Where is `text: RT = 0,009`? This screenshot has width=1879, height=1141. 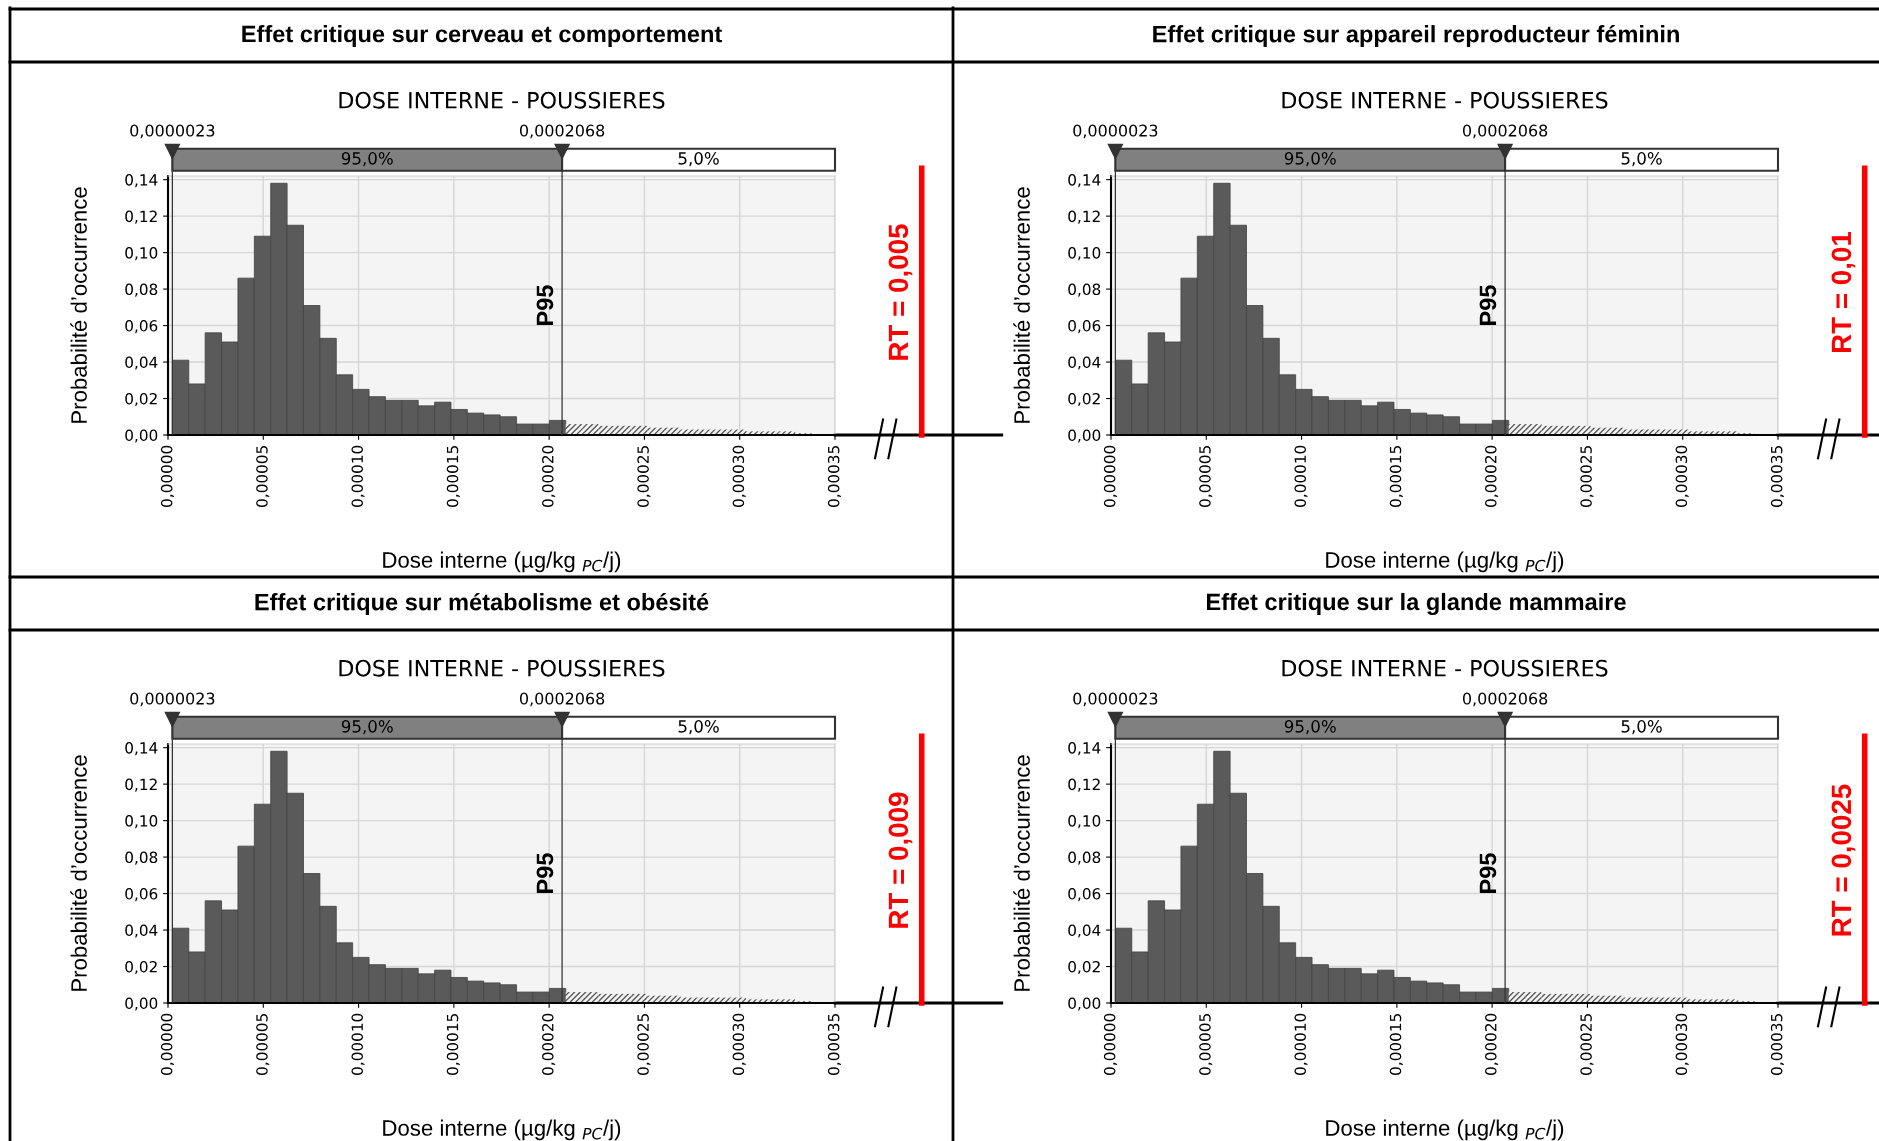 text: RT = 0,009 is located at coordinates (900, 860).